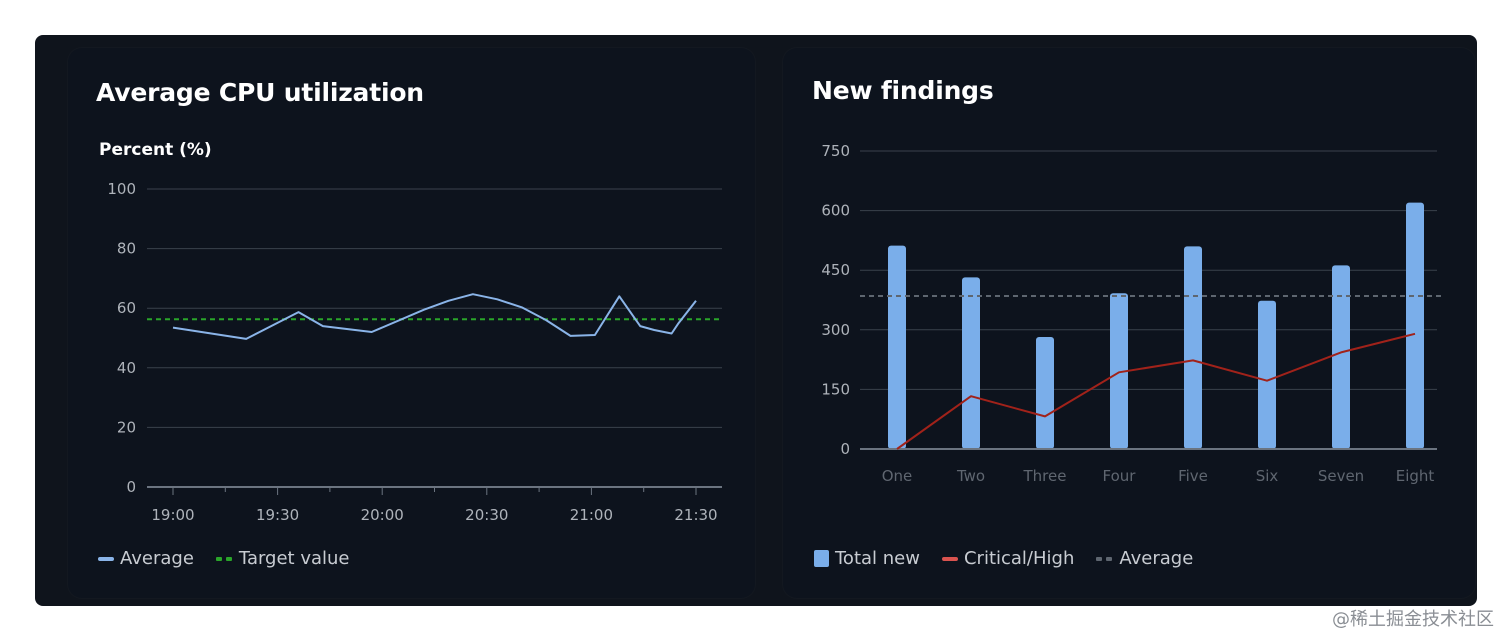 The image size is (1512, 641). Describe the element at coordinates (126, 249) in the screenshot. I see `cpu-y-tick-label: 80` at that location.